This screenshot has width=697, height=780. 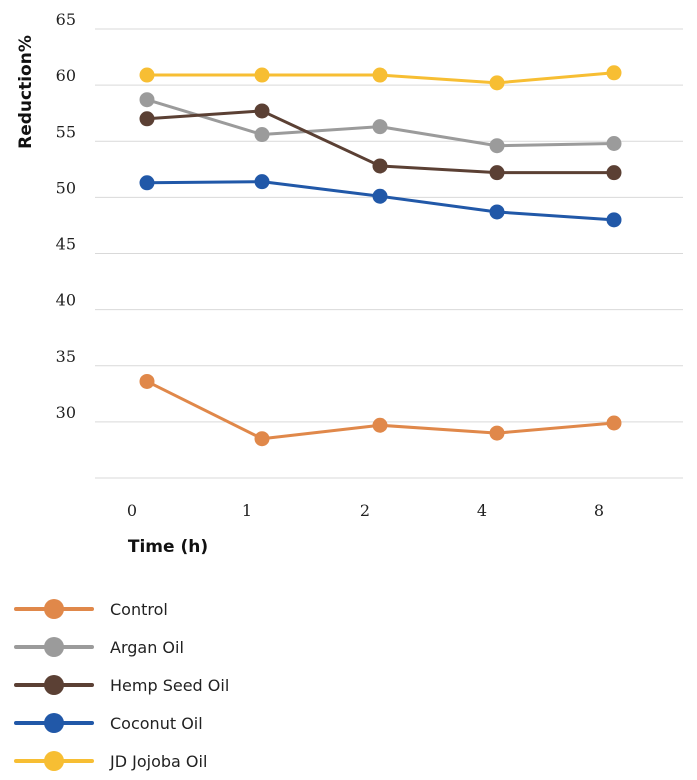 I want to click on x-tick-label: 4, so click(x=482, y=510).